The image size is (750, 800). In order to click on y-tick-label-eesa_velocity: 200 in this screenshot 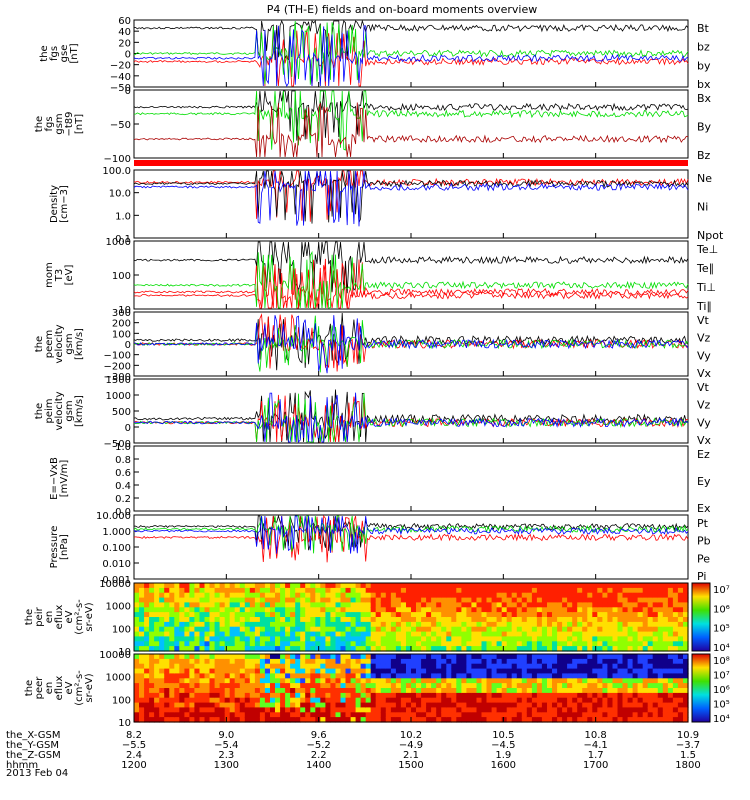, I will do `click(121, 324)`.